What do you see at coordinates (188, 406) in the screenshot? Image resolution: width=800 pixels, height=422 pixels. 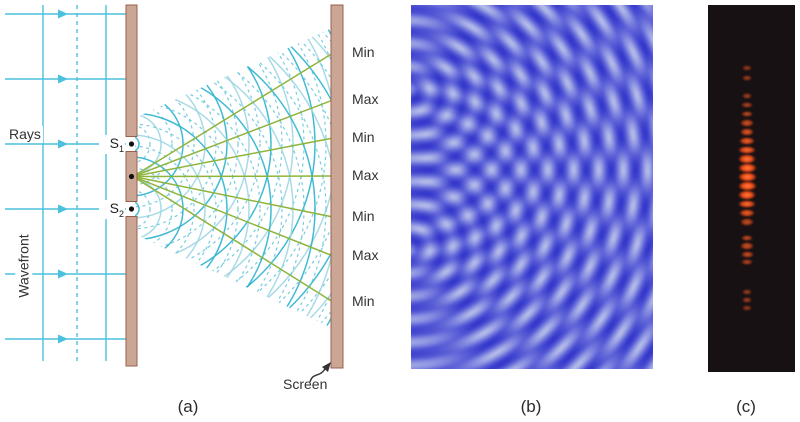 I see `panel-a-caption: (a)` at bounding box center [188, 406].